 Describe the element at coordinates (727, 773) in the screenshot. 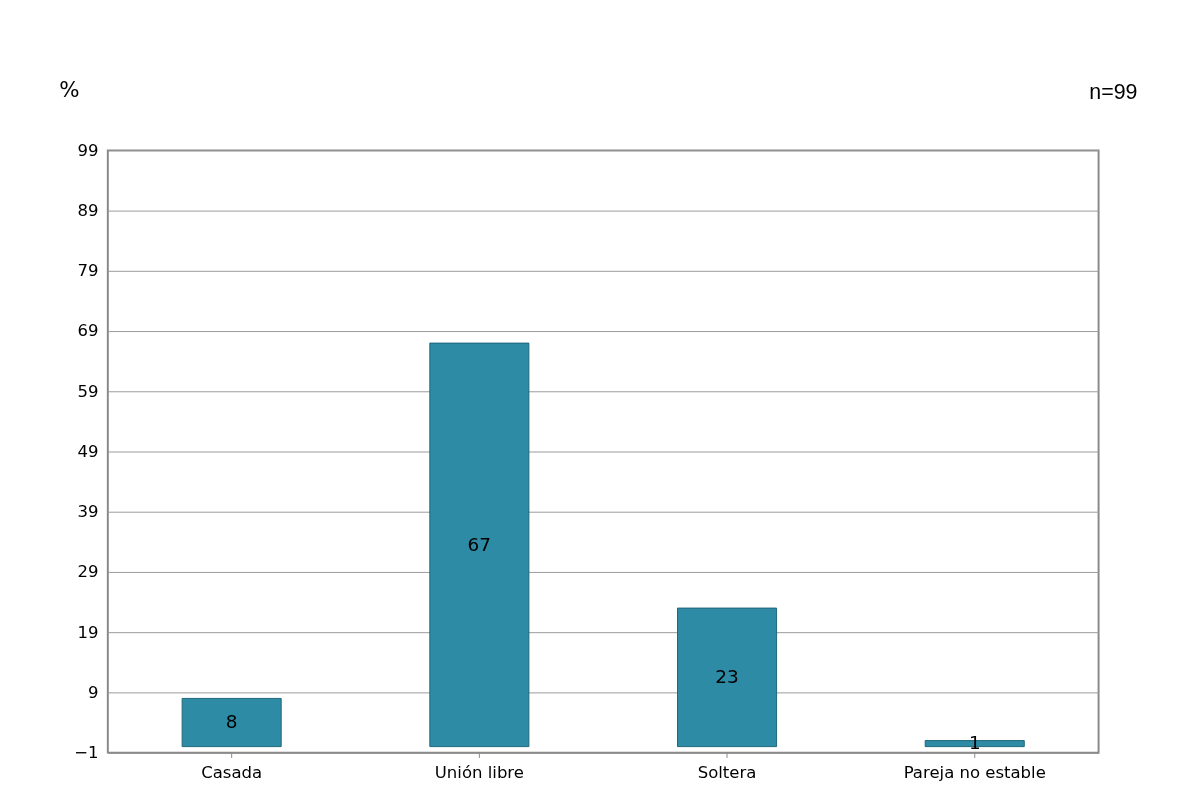

I see `x-tick-label: Soltera` at that location.